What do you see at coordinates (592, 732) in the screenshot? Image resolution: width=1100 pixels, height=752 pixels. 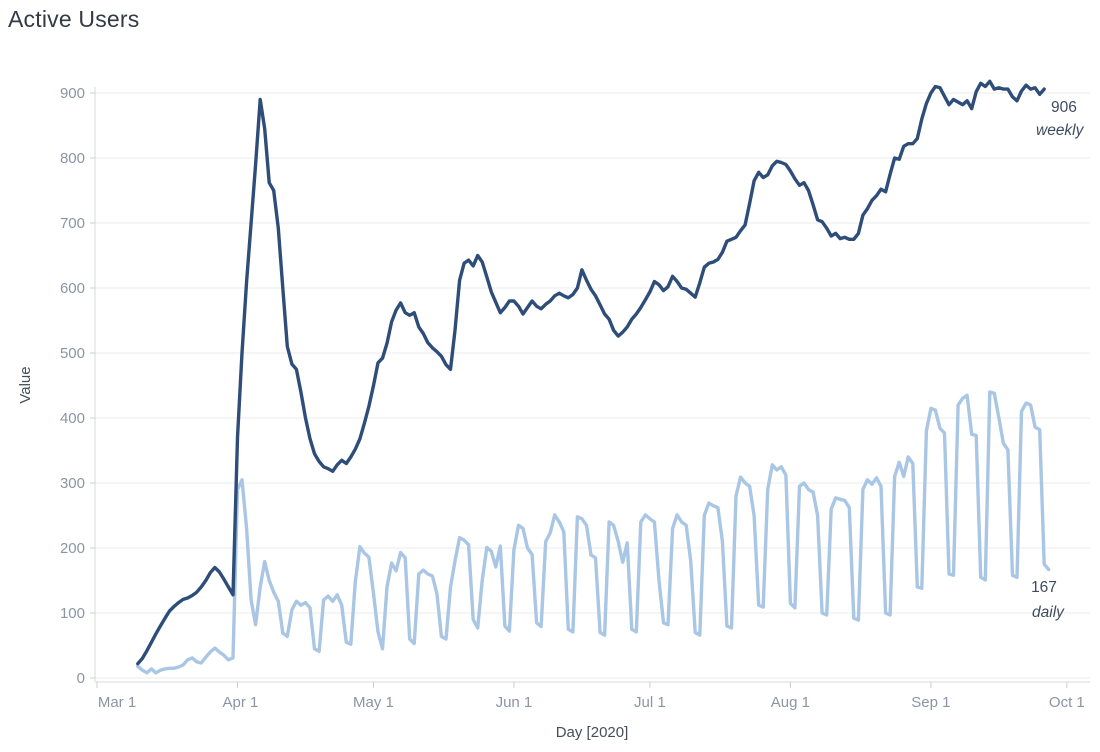 I see `x-axis-title: Day [2020]` at bounding box center [592, 732].